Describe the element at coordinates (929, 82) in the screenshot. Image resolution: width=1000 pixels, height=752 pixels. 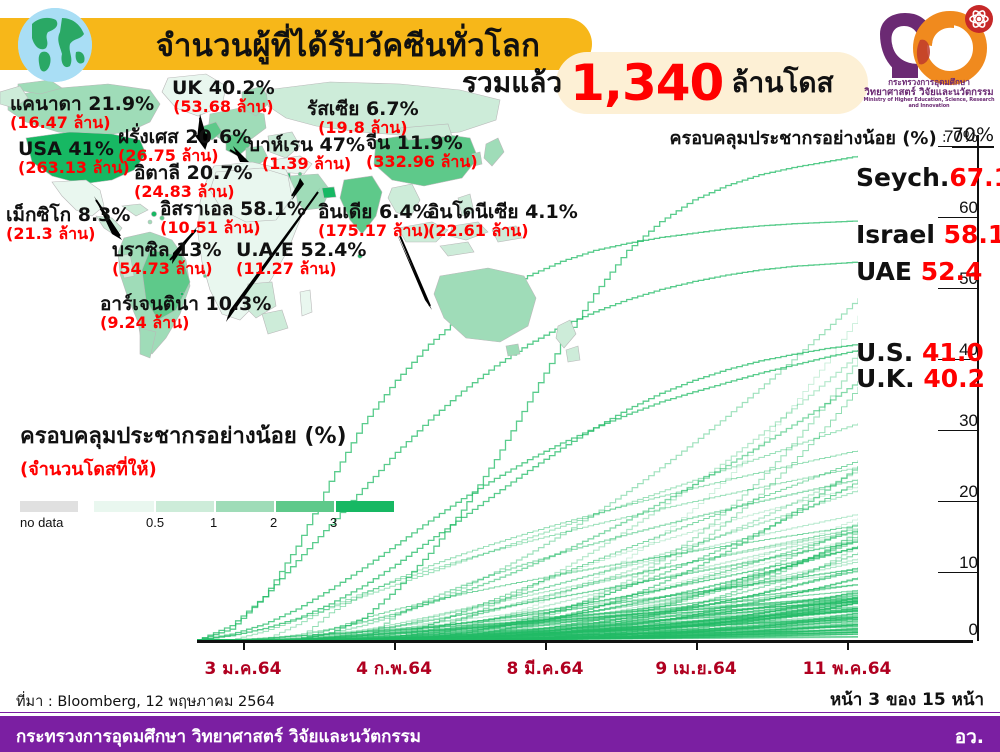
I see `logo-caption-line1: กระทรวงการอุดมศึกษา` at that location.